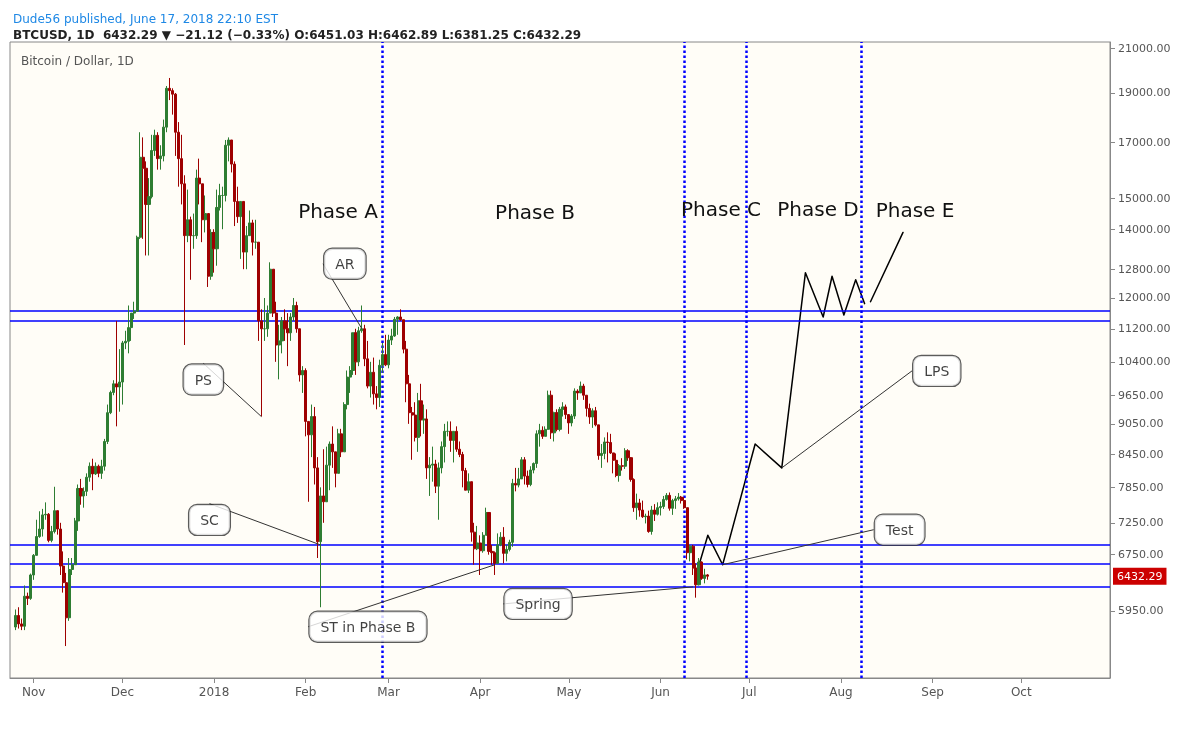 The width and height of the screenshot is (1184, 731). I want to click on text: 6432.29, so click(1140, 576).